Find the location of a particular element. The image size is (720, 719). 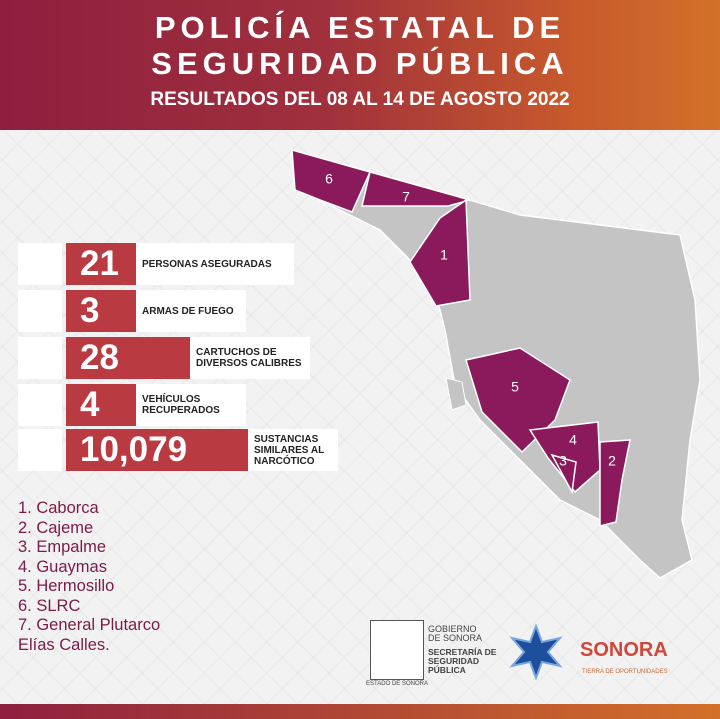

stat-label: VEHÍCULOS RECUPERADOS is located at coordinates (191, 405).